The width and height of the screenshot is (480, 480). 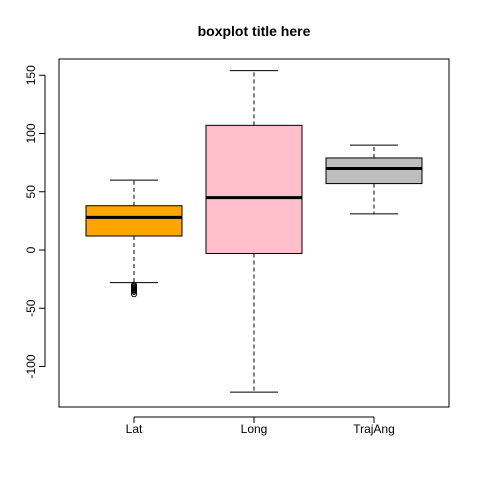 What do you see at coordinates (31, 192) in the screenshot?
I see `y-tick-label: 50` at bounding box center [31, 192].